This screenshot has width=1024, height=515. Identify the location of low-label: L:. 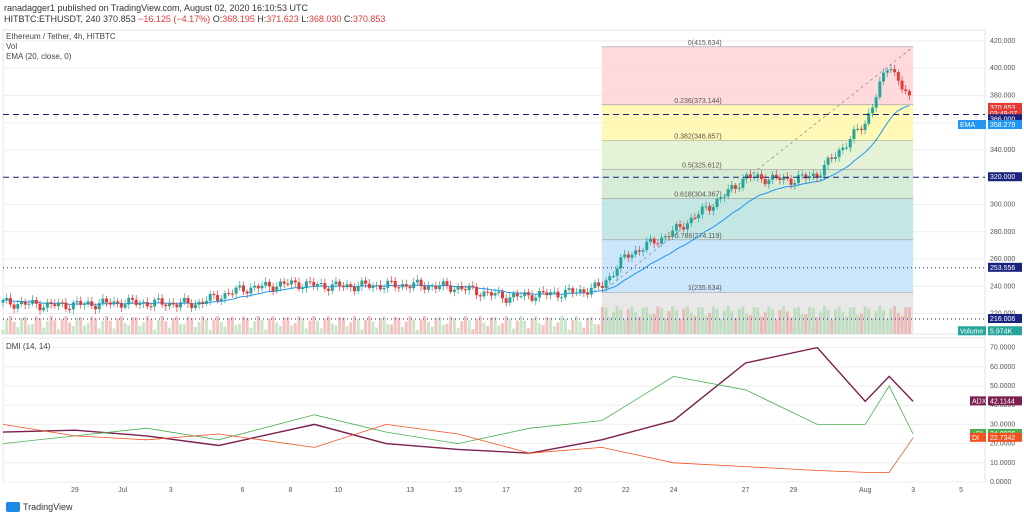
(305, 19).